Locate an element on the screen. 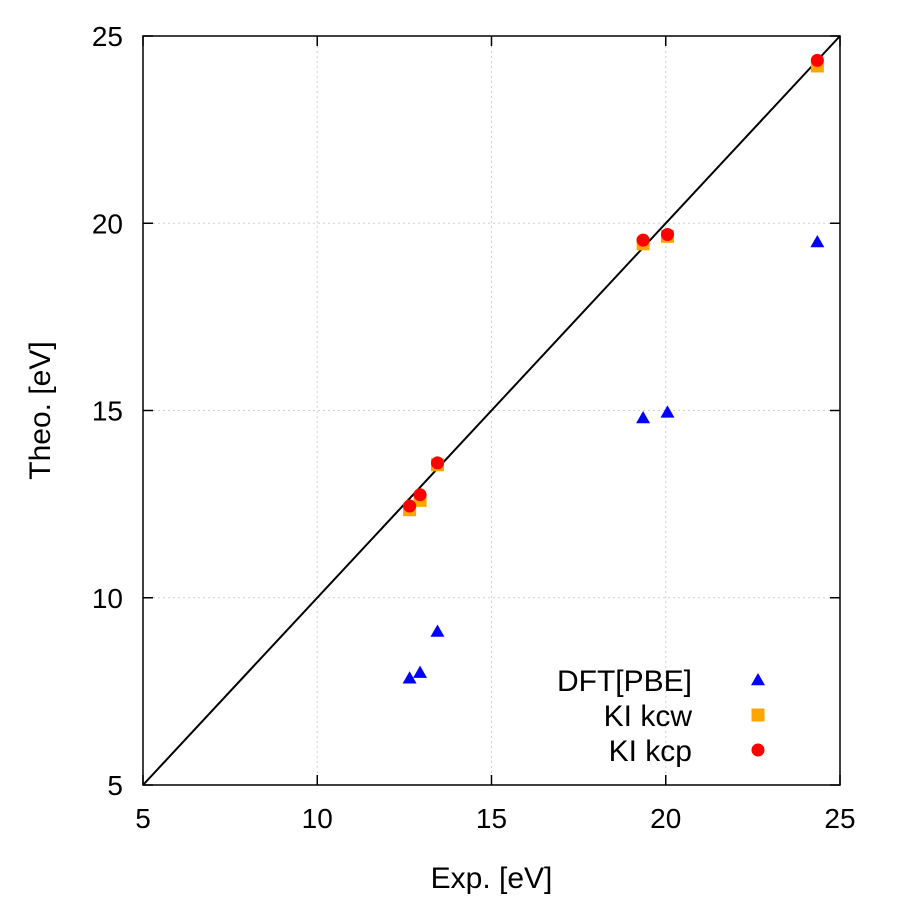  legend-label: KI kcw is located at coordinates (648, 716).